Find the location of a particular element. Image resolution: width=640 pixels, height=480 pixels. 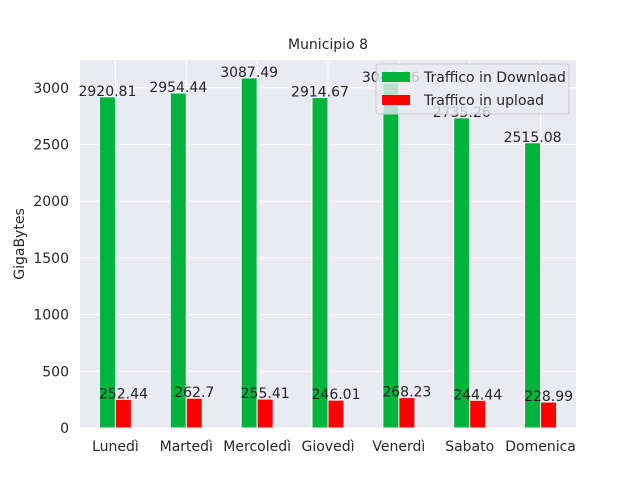

y-tick-labels: 0 500 1000 1500 2000 2500 3000 is located at coordinates (51, 259).